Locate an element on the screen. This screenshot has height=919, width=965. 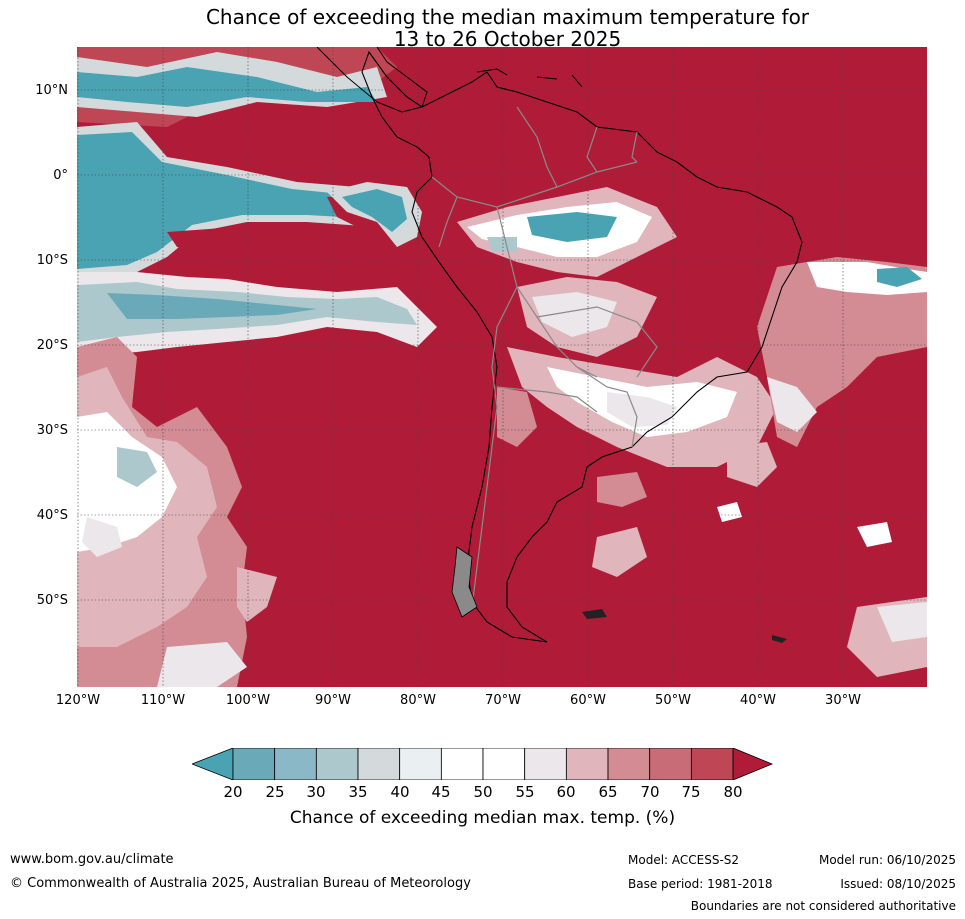
lon-label-100w: 100°W is located at coordinates (248, 700).